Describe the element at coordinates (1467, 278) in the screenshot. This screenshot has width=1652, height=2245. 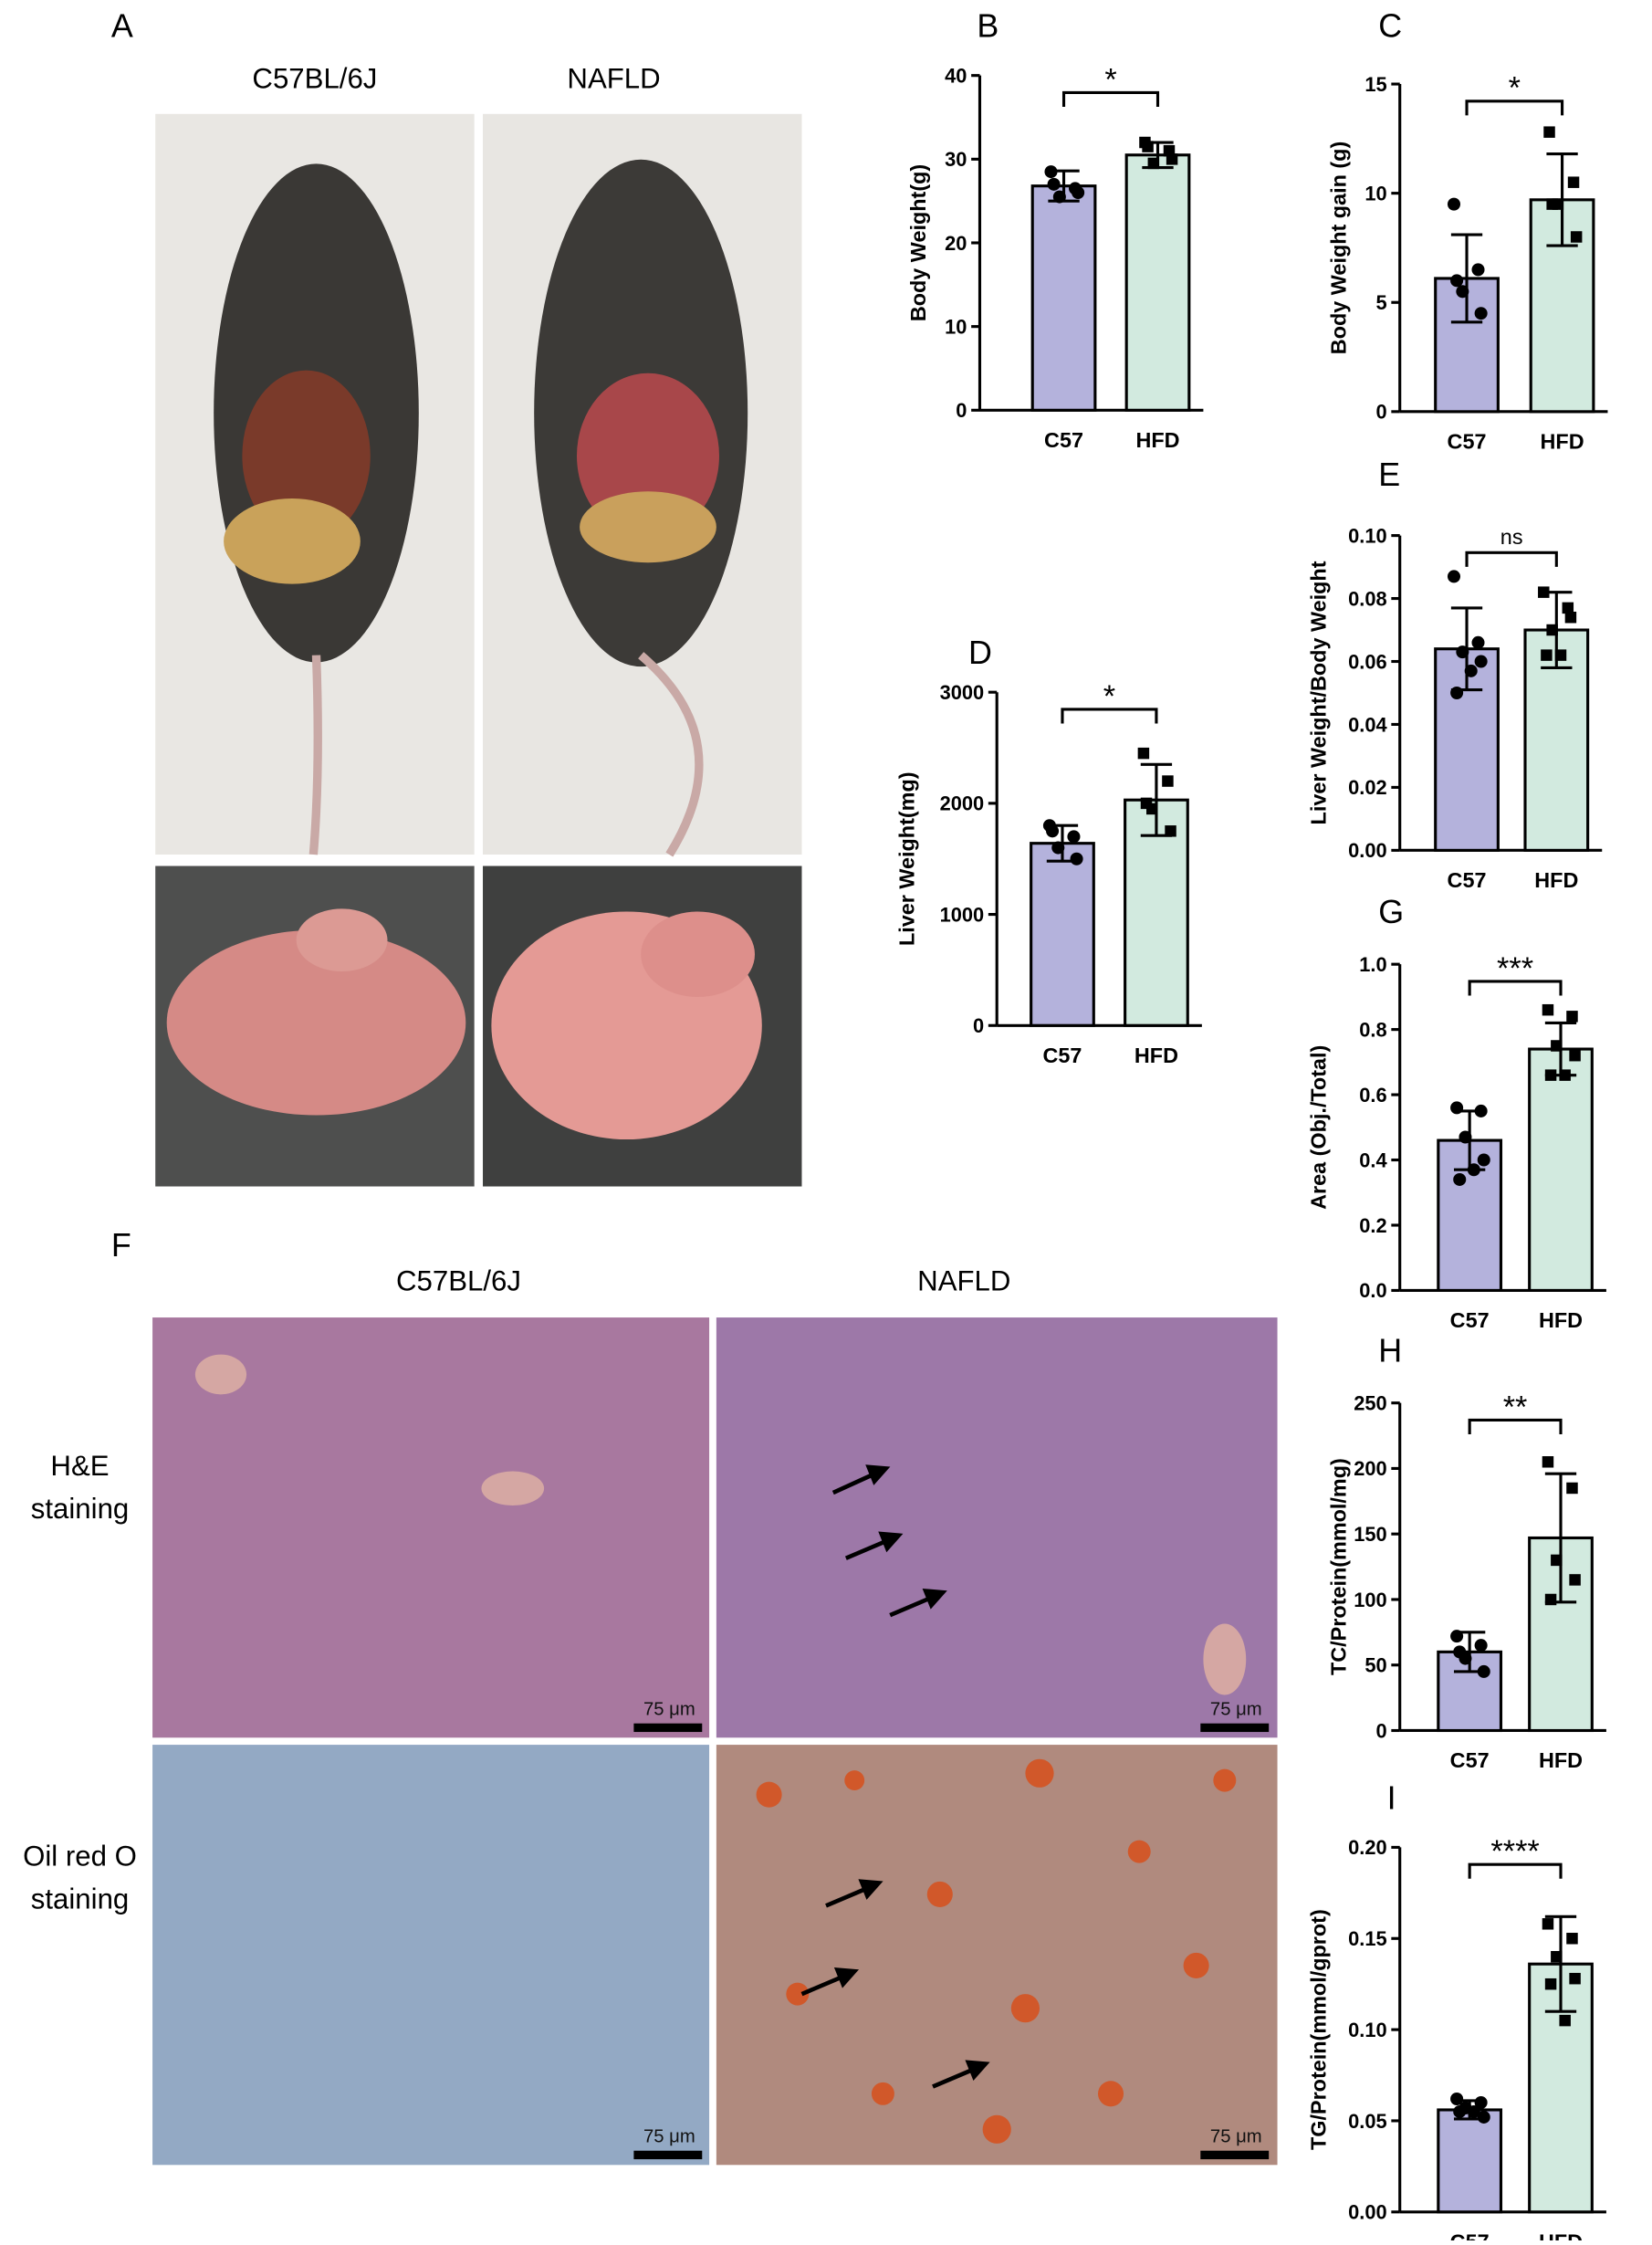
I see `error-bar` at that location.